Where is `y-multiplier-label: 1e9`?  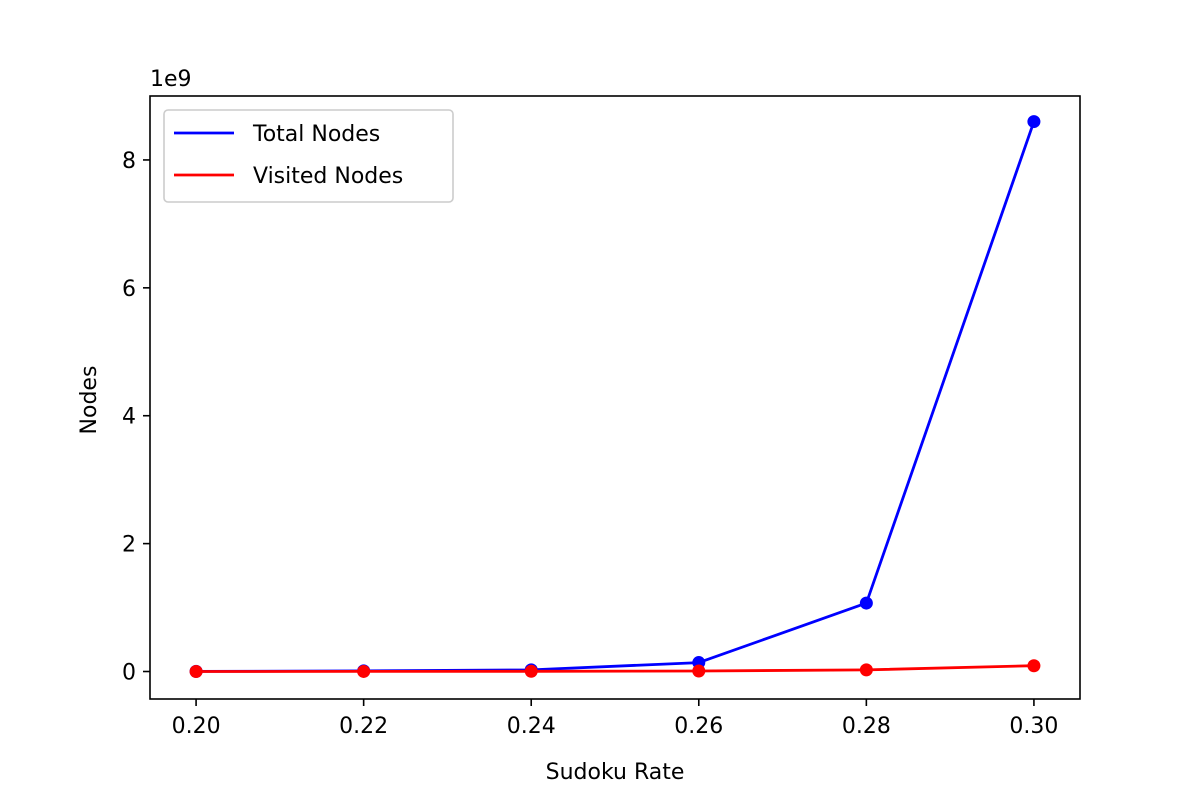
y-multiplier-label: 1e9 is located at coordinates (171, 79).